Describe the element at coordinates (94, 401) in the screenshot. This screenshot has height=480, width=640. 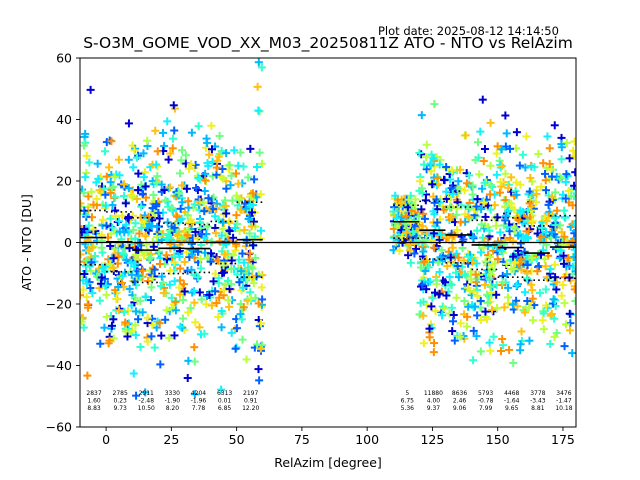
I see `bin-mean-label: 1.60` at that location.